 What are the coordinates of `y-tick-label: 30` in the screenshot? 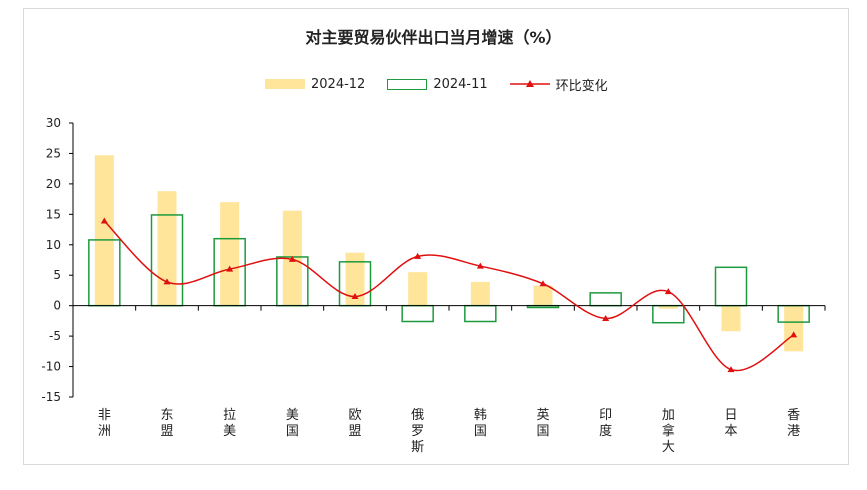 It's located at (53, 123).